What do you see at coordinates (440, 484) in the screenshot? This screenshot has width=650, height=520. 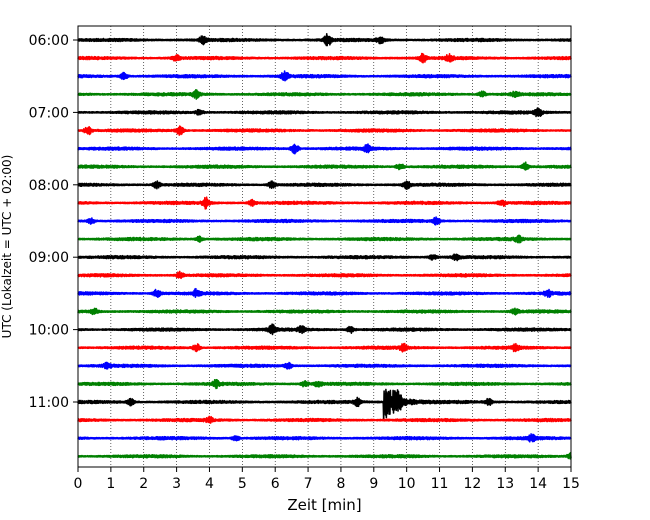 I see `x-tick-label: 11` at bounding box center [440, 484].